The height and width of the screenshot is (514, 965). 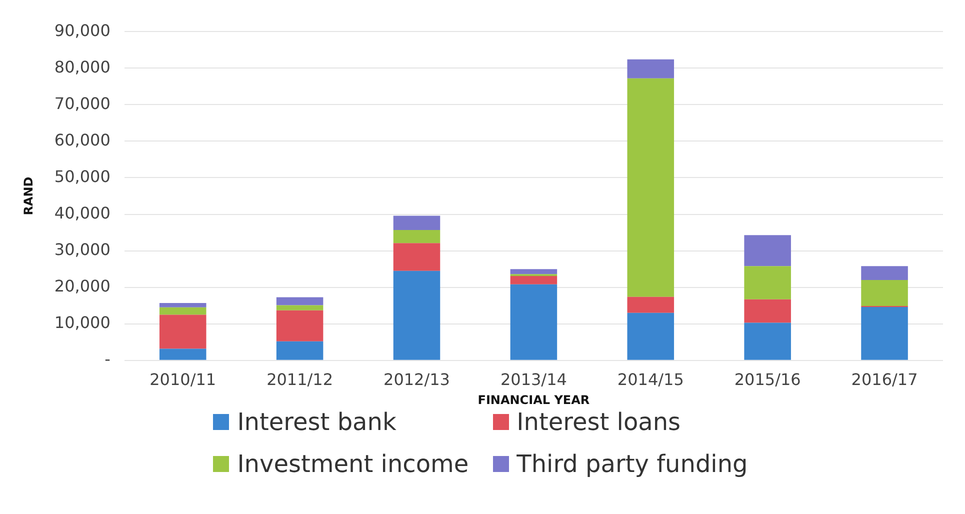 I want to click on x-tick-label: 2016/17, so click(x=884, y=380).